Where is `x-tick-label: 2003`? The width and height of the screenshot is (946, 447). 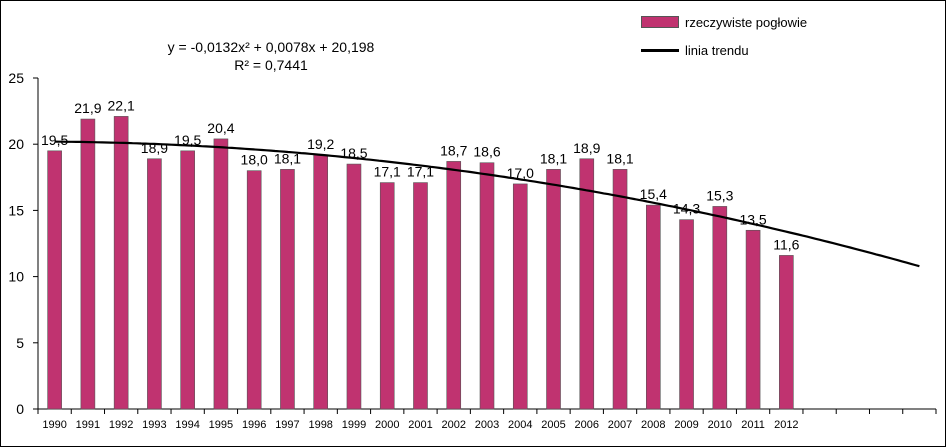 x-tick-label: 2003 is located at coordinates (487, 425).